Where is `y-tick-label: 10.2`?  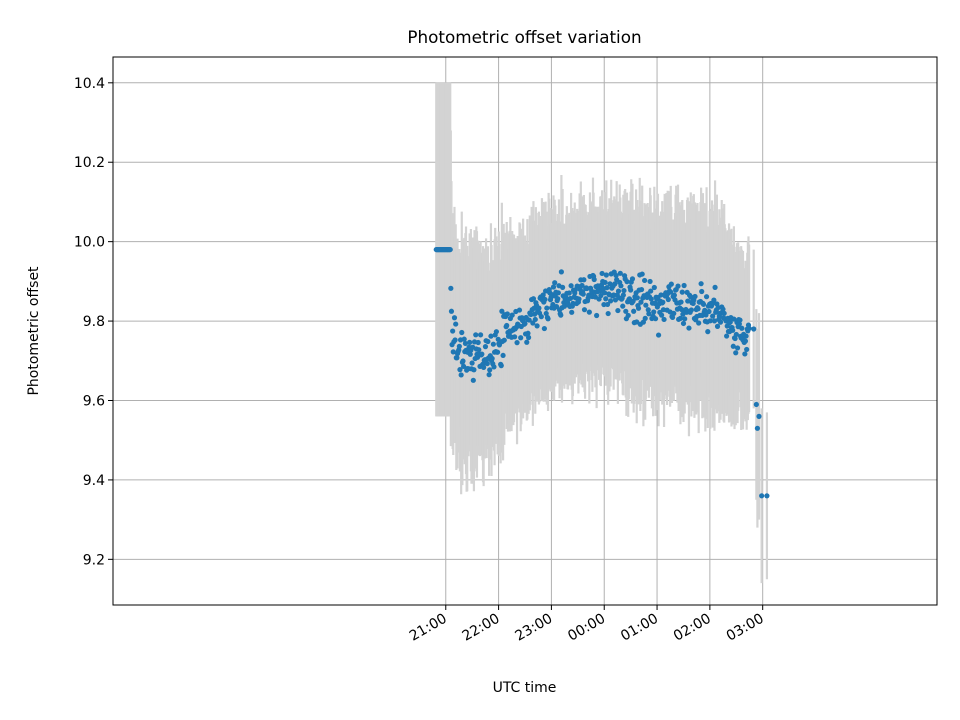 y-tick-label: 10.2 is located at coordinates (89, 163).